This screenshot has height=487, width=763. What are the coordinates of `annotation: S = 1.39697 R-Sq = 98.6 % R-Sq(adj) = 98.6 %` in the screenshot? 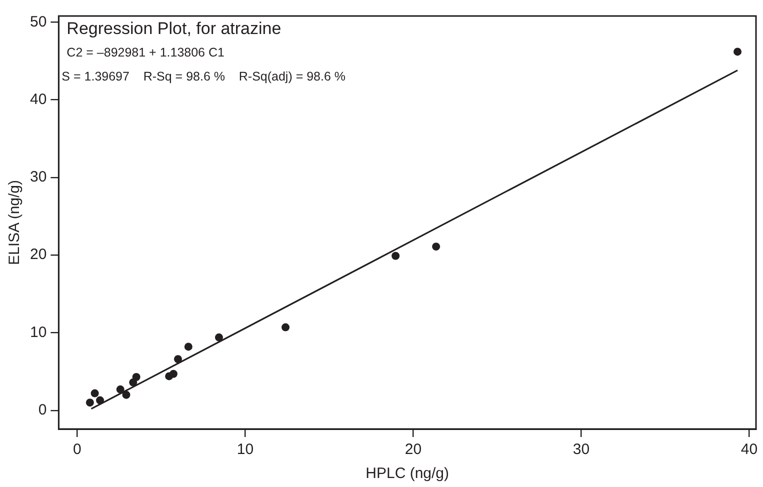 It's located at (204, 77).